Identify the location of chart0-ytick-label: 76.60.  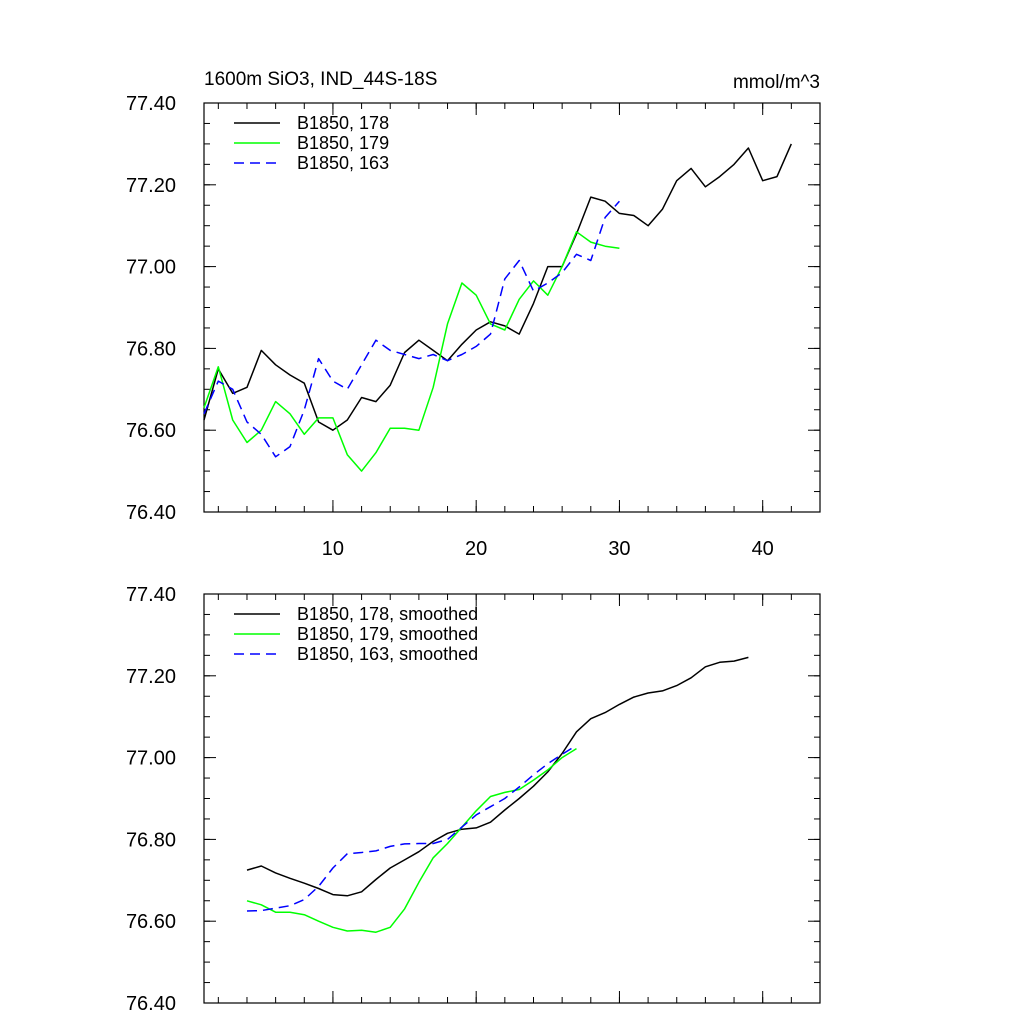
(151, 431).